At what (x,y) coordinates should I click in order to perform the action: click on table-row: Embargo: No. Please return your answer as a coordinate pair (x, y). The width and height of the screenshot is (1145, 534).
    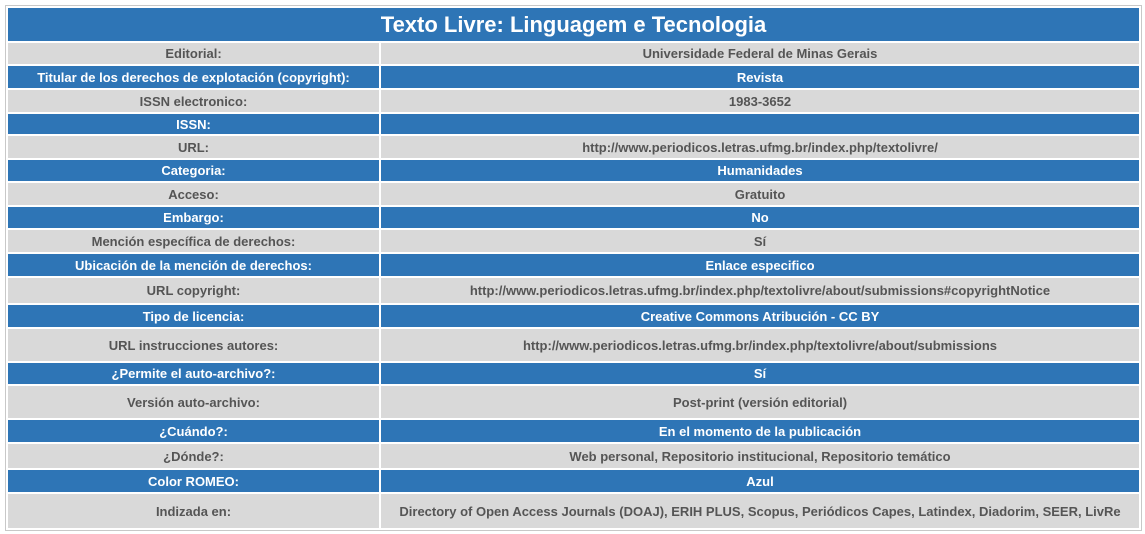
    Looking at the image, I should click on (573, 217).